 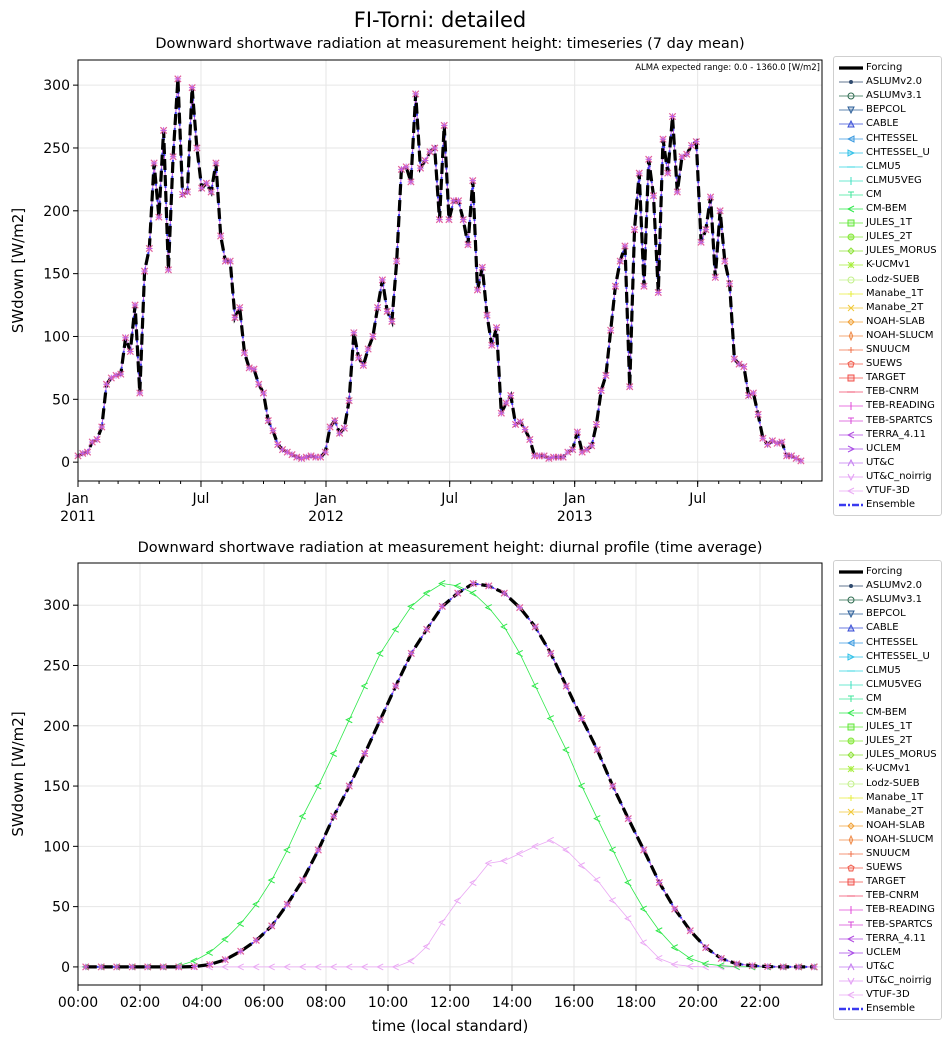 What do you see at coordinates (887, 322) in the screenshot?
I see `legend-item: NOAH-SLAB` at bounding box center [887, 322].